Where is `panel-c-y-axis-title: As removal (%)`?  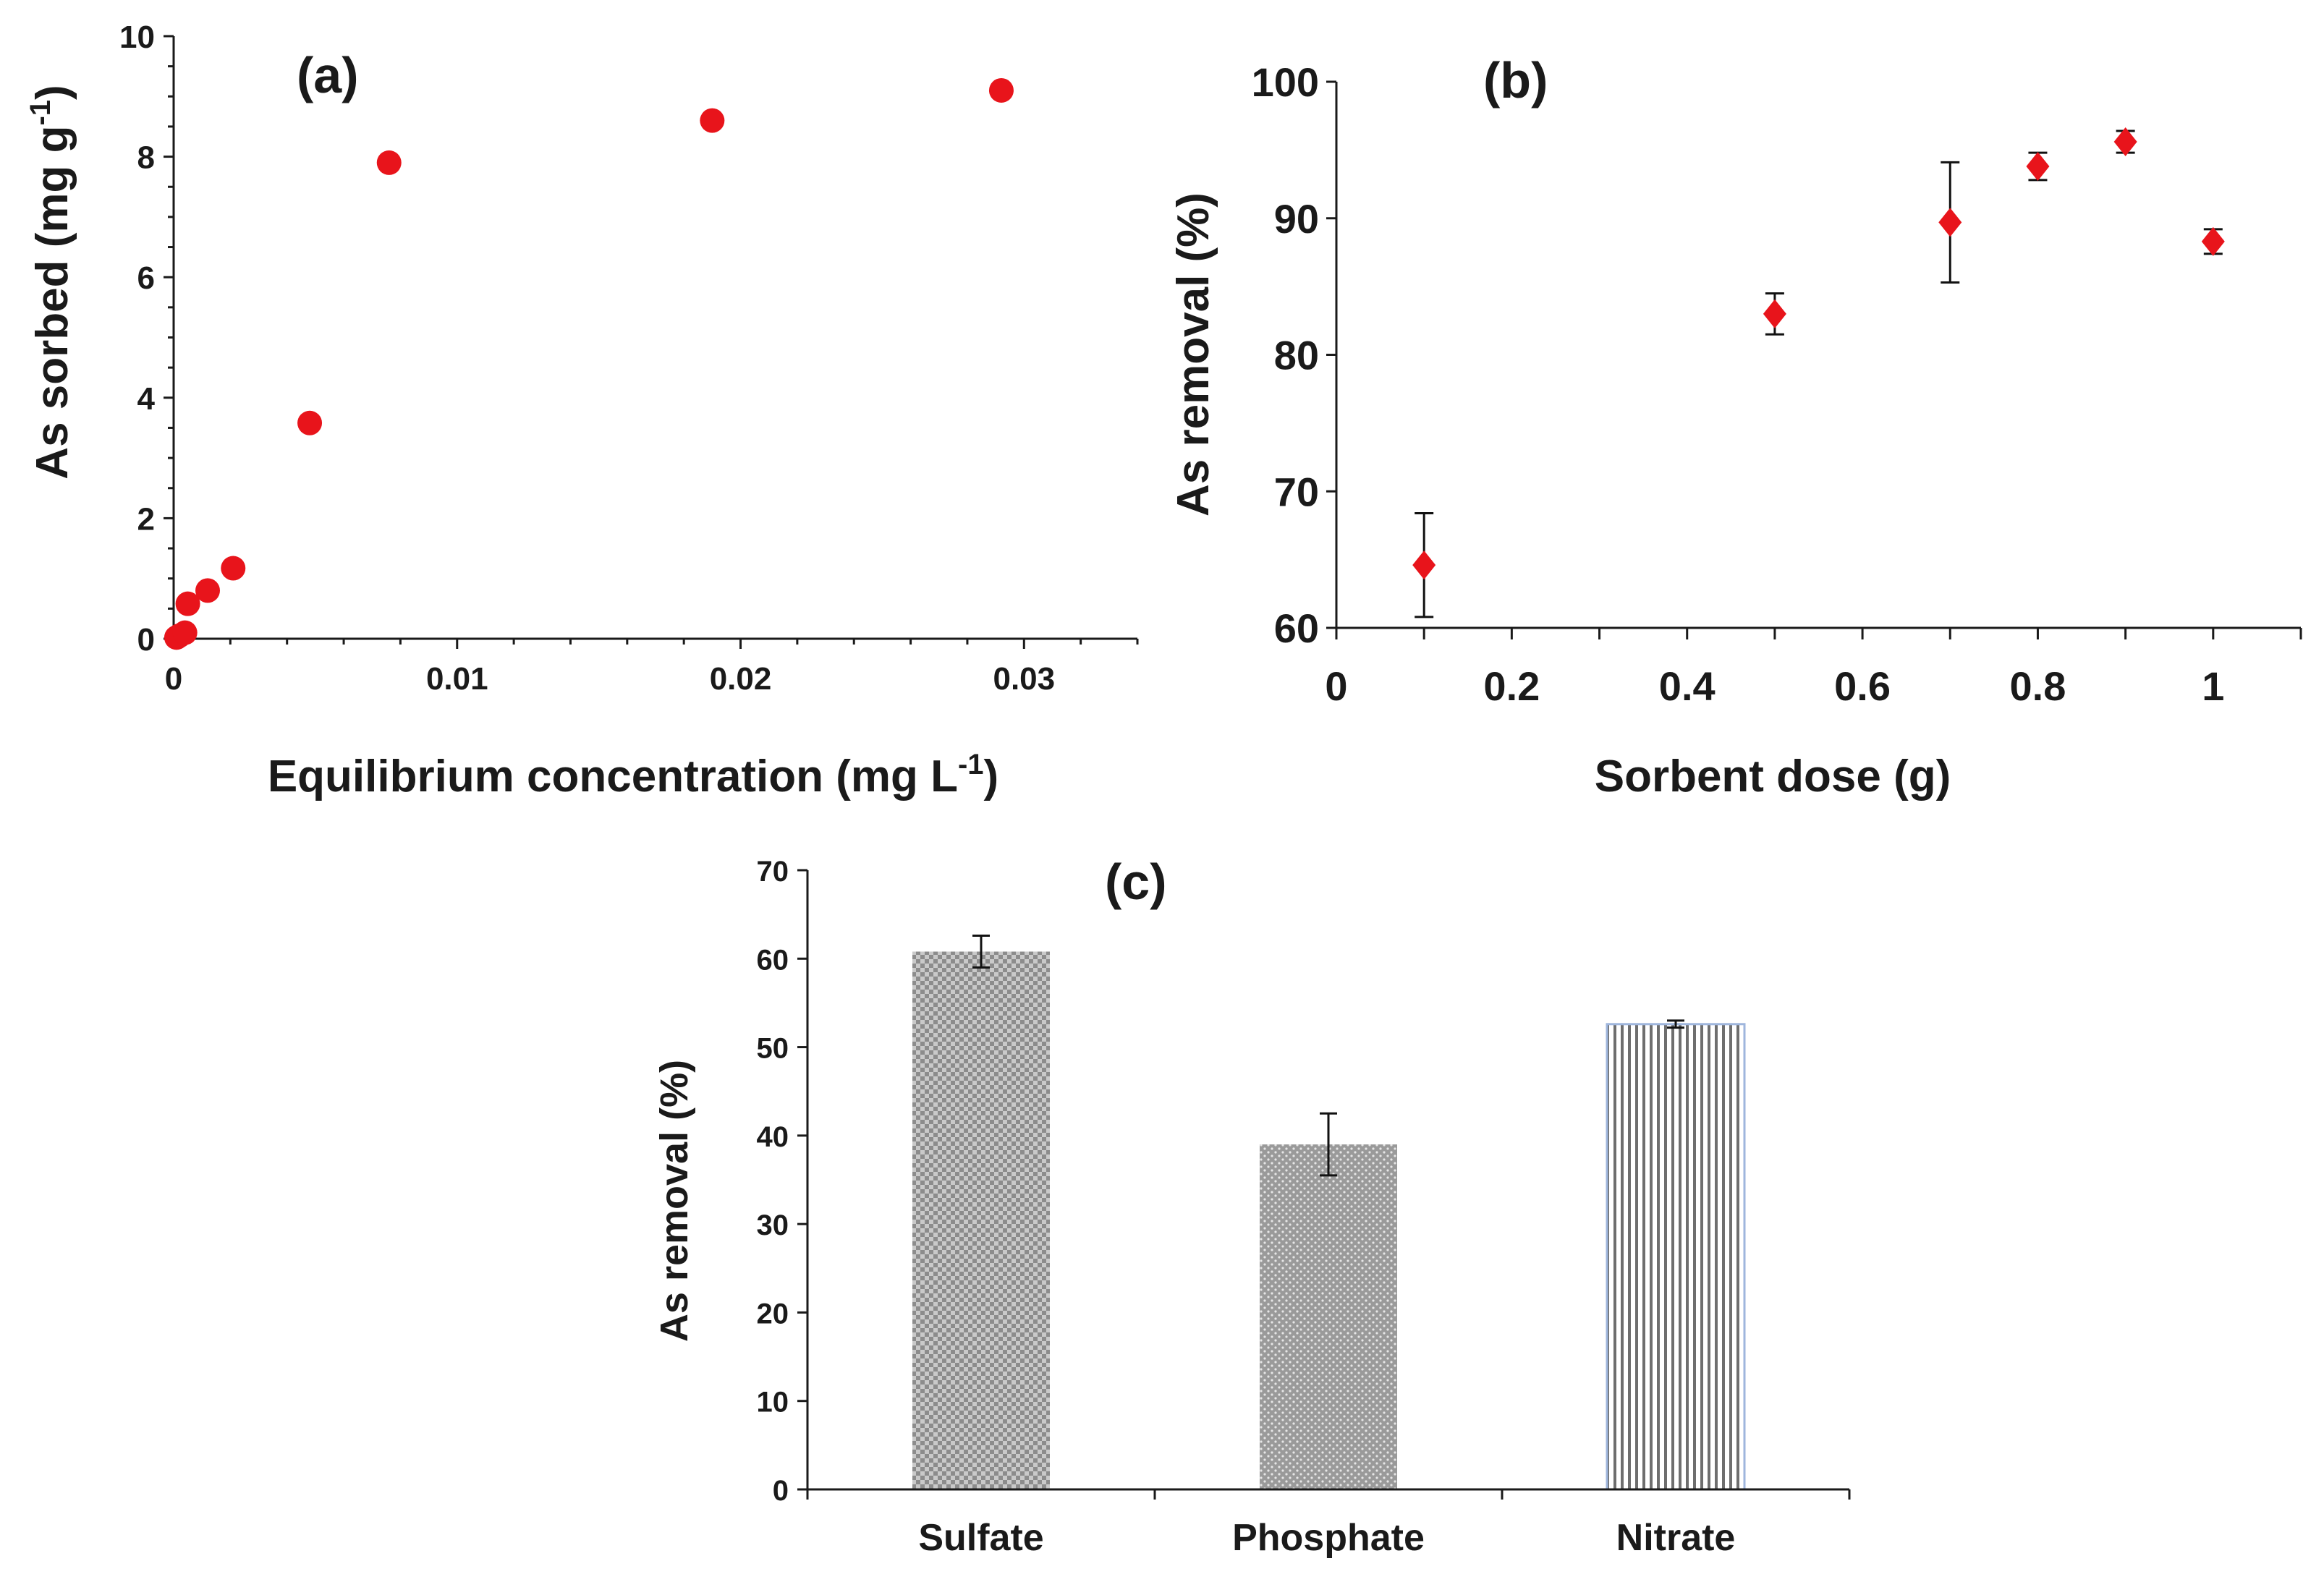
panel-c-y-axis-title: As removal (%) is located at coordinates (674, 1201).